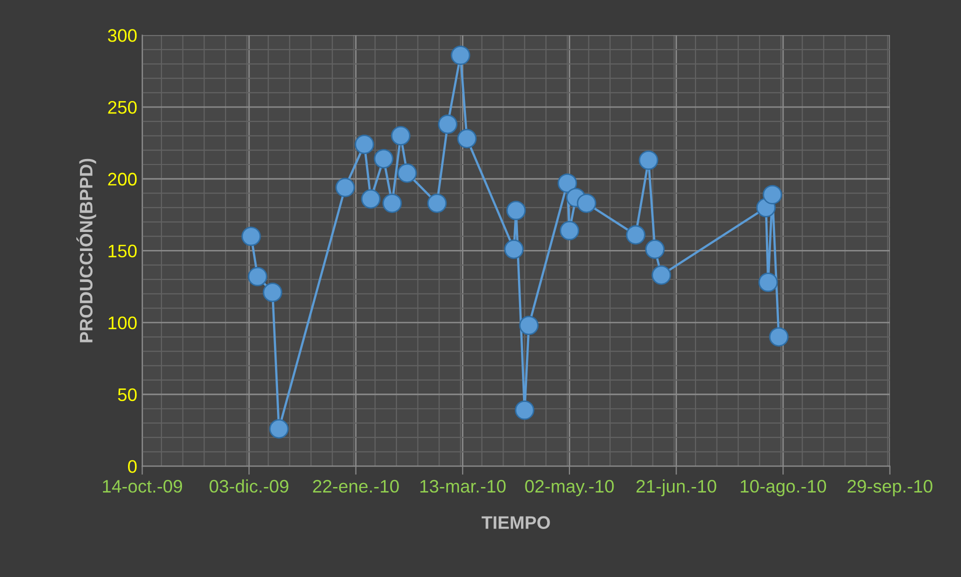 The width and height of the screenshot is (961, 577). What do you see at coordinates (463, 486) in the screenshot?
I see `x-tick-label: 13-mar.-10` at bounding box center [463, 486].